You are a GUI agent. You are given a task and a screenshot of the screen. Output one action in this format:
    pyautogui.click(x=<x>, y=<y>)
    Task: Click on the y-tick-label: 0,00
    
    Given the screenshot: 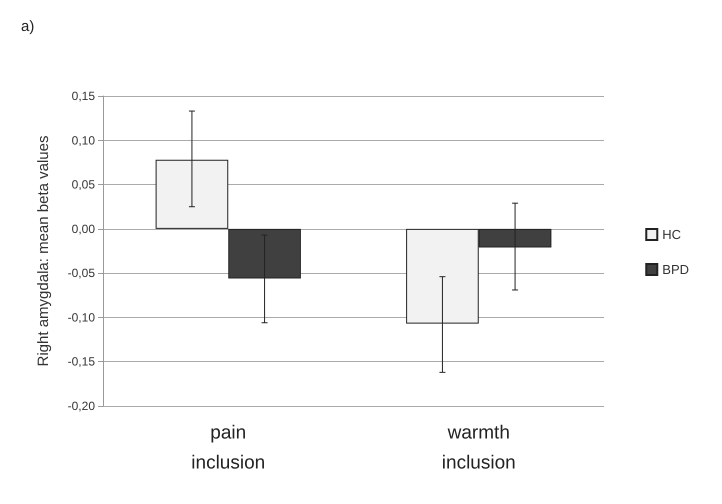 What is the action you would take?
    pyautogui.click(x=84, y=229)
    